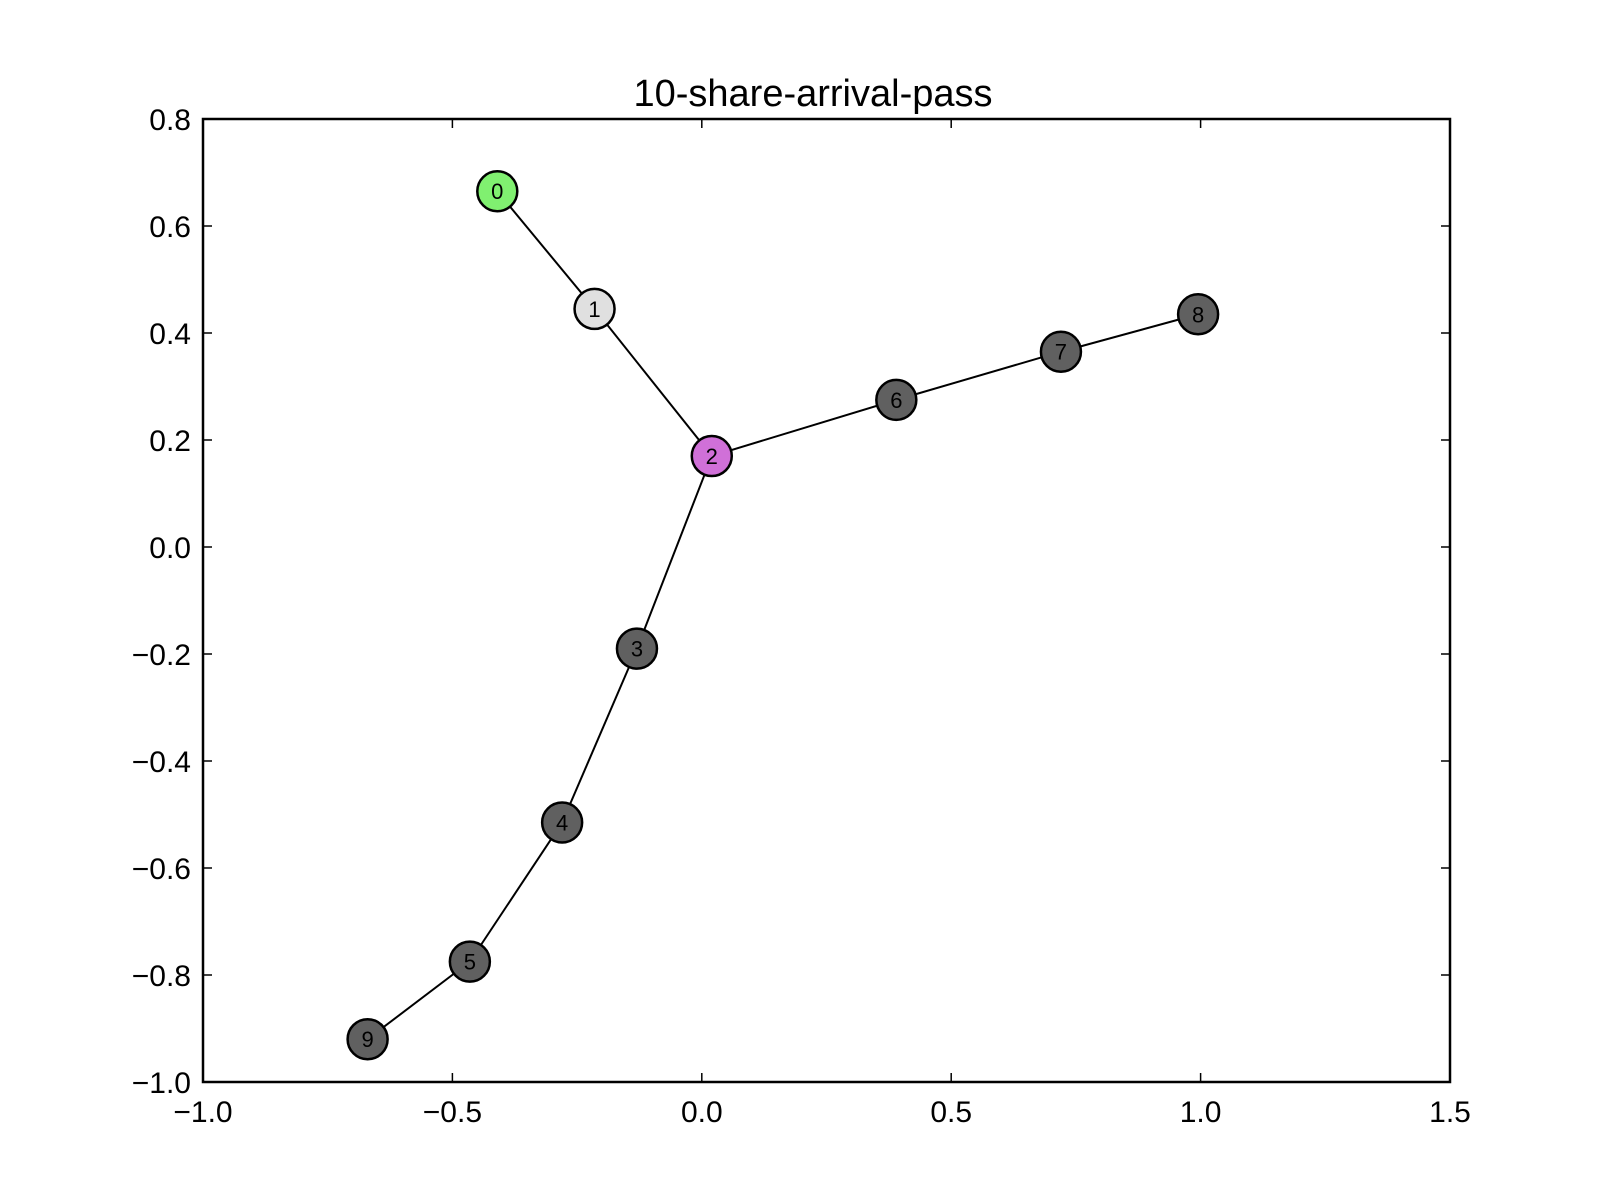 This screenshot has width=1600, height=1200. I want to click on node-9: 9, so click(367, 1039).